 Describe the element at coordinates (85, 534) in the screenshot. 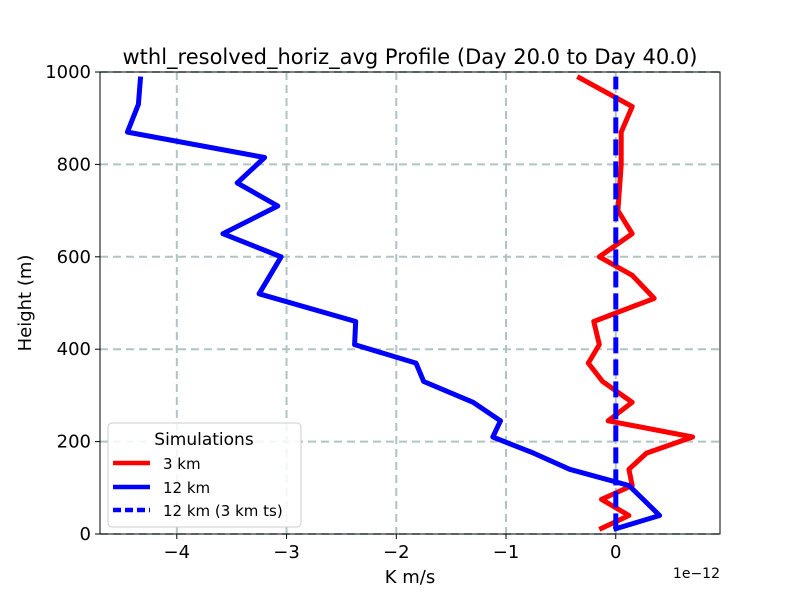

I see `y-tick-label: 0` at that location.